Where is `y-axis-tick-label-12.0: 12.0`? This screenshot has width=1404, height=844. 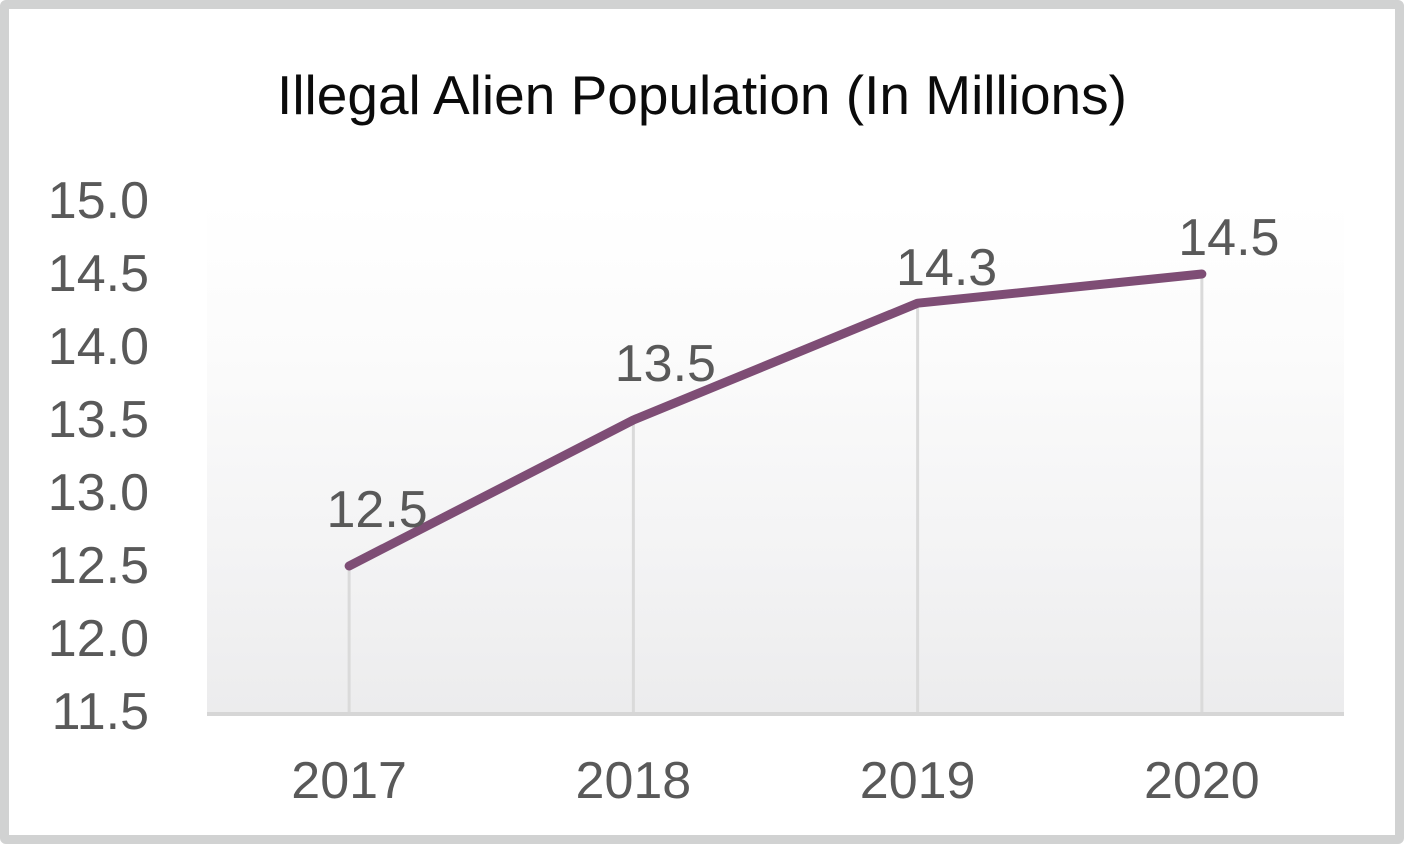 y-axis-tick-label-12.0: 12.0 is located at coordinates (98, 639).